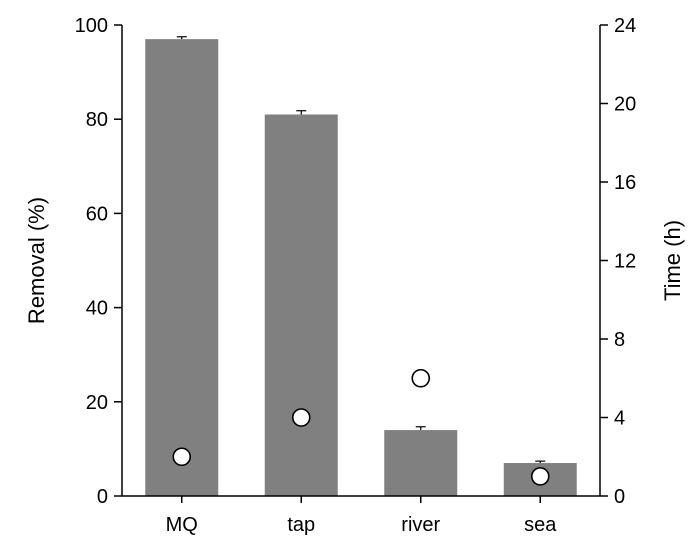 The width and height of the screenshot is (694, 538). I want to click on bar-river, so click(421, 463).